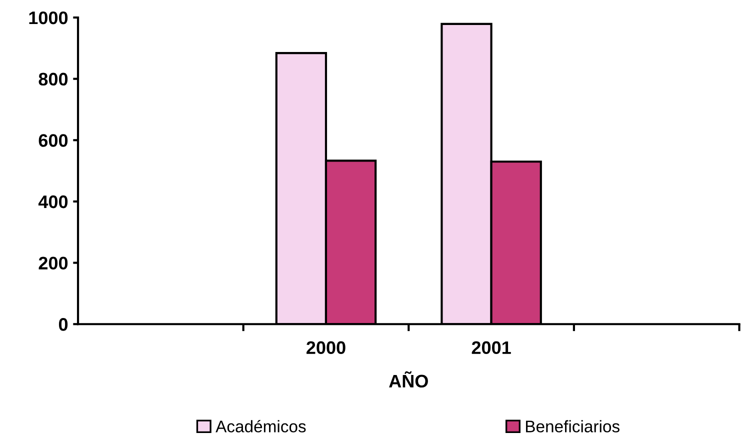 This screenshot has width=743, height=438. What do you see at coordinates (53, 140) in the screenshot?
I see `y-tick-label: 600` at bounding box center [53, 140].